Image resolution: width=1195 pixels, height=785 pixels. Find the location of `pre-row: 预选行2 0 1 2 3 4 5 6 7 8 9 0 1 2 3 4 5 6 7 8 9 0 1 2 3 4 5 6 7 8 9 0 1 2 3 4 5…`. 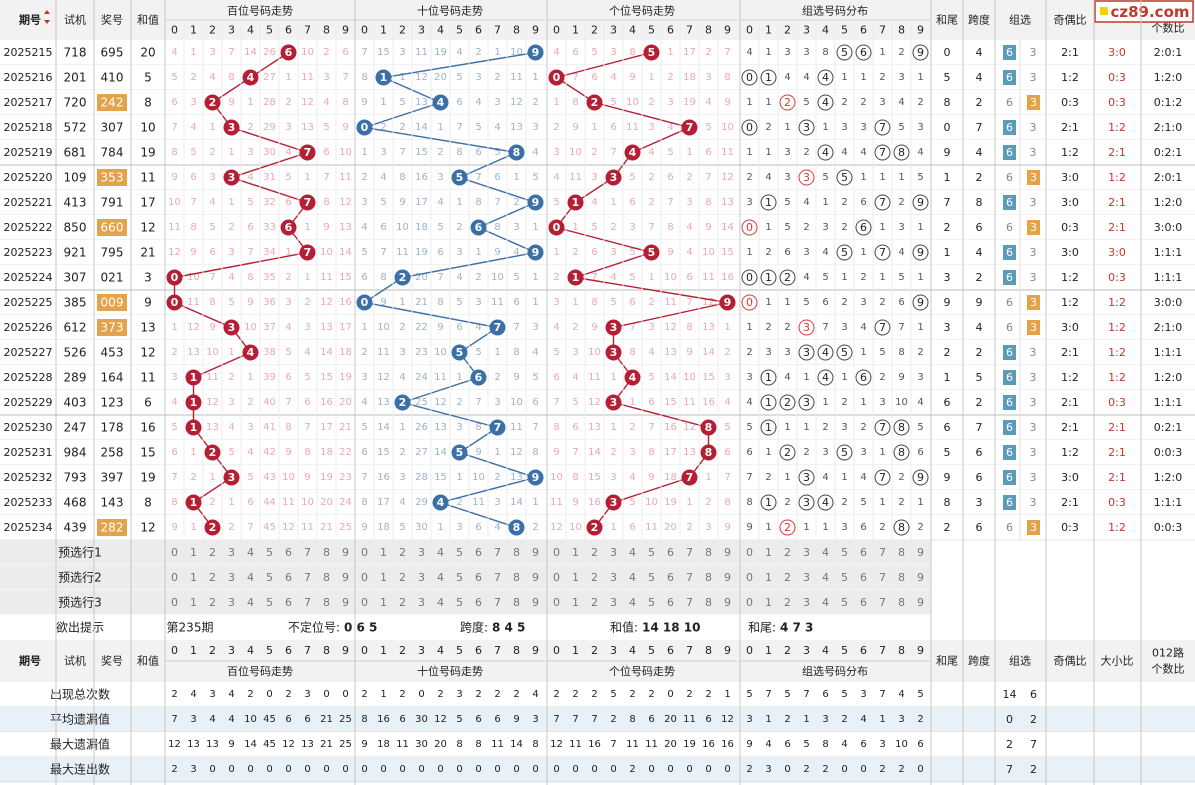

pre-row: 预选行2 0 1 2 3 4 5 6 7 8 9 0 1 2 3 4 5 6 7 8 9 0 1 2 3 4 5 6 7 8 9 0 1 2 3 4 5… is located at coordinates (465, 578).